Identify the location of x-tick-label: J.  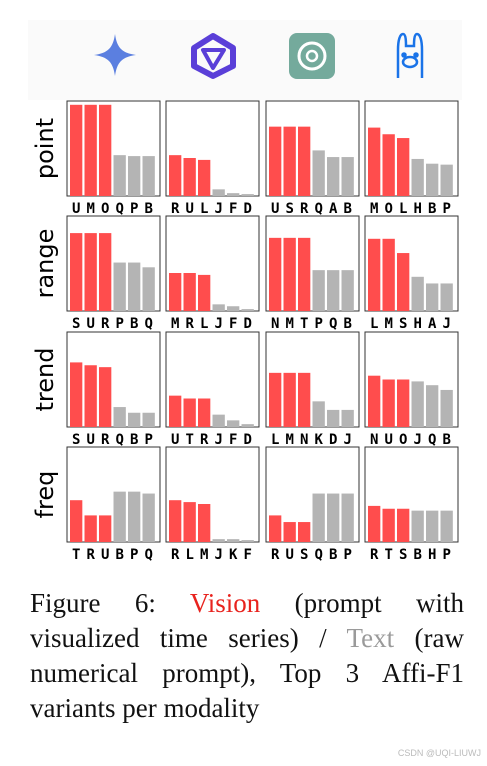
(218, 555).